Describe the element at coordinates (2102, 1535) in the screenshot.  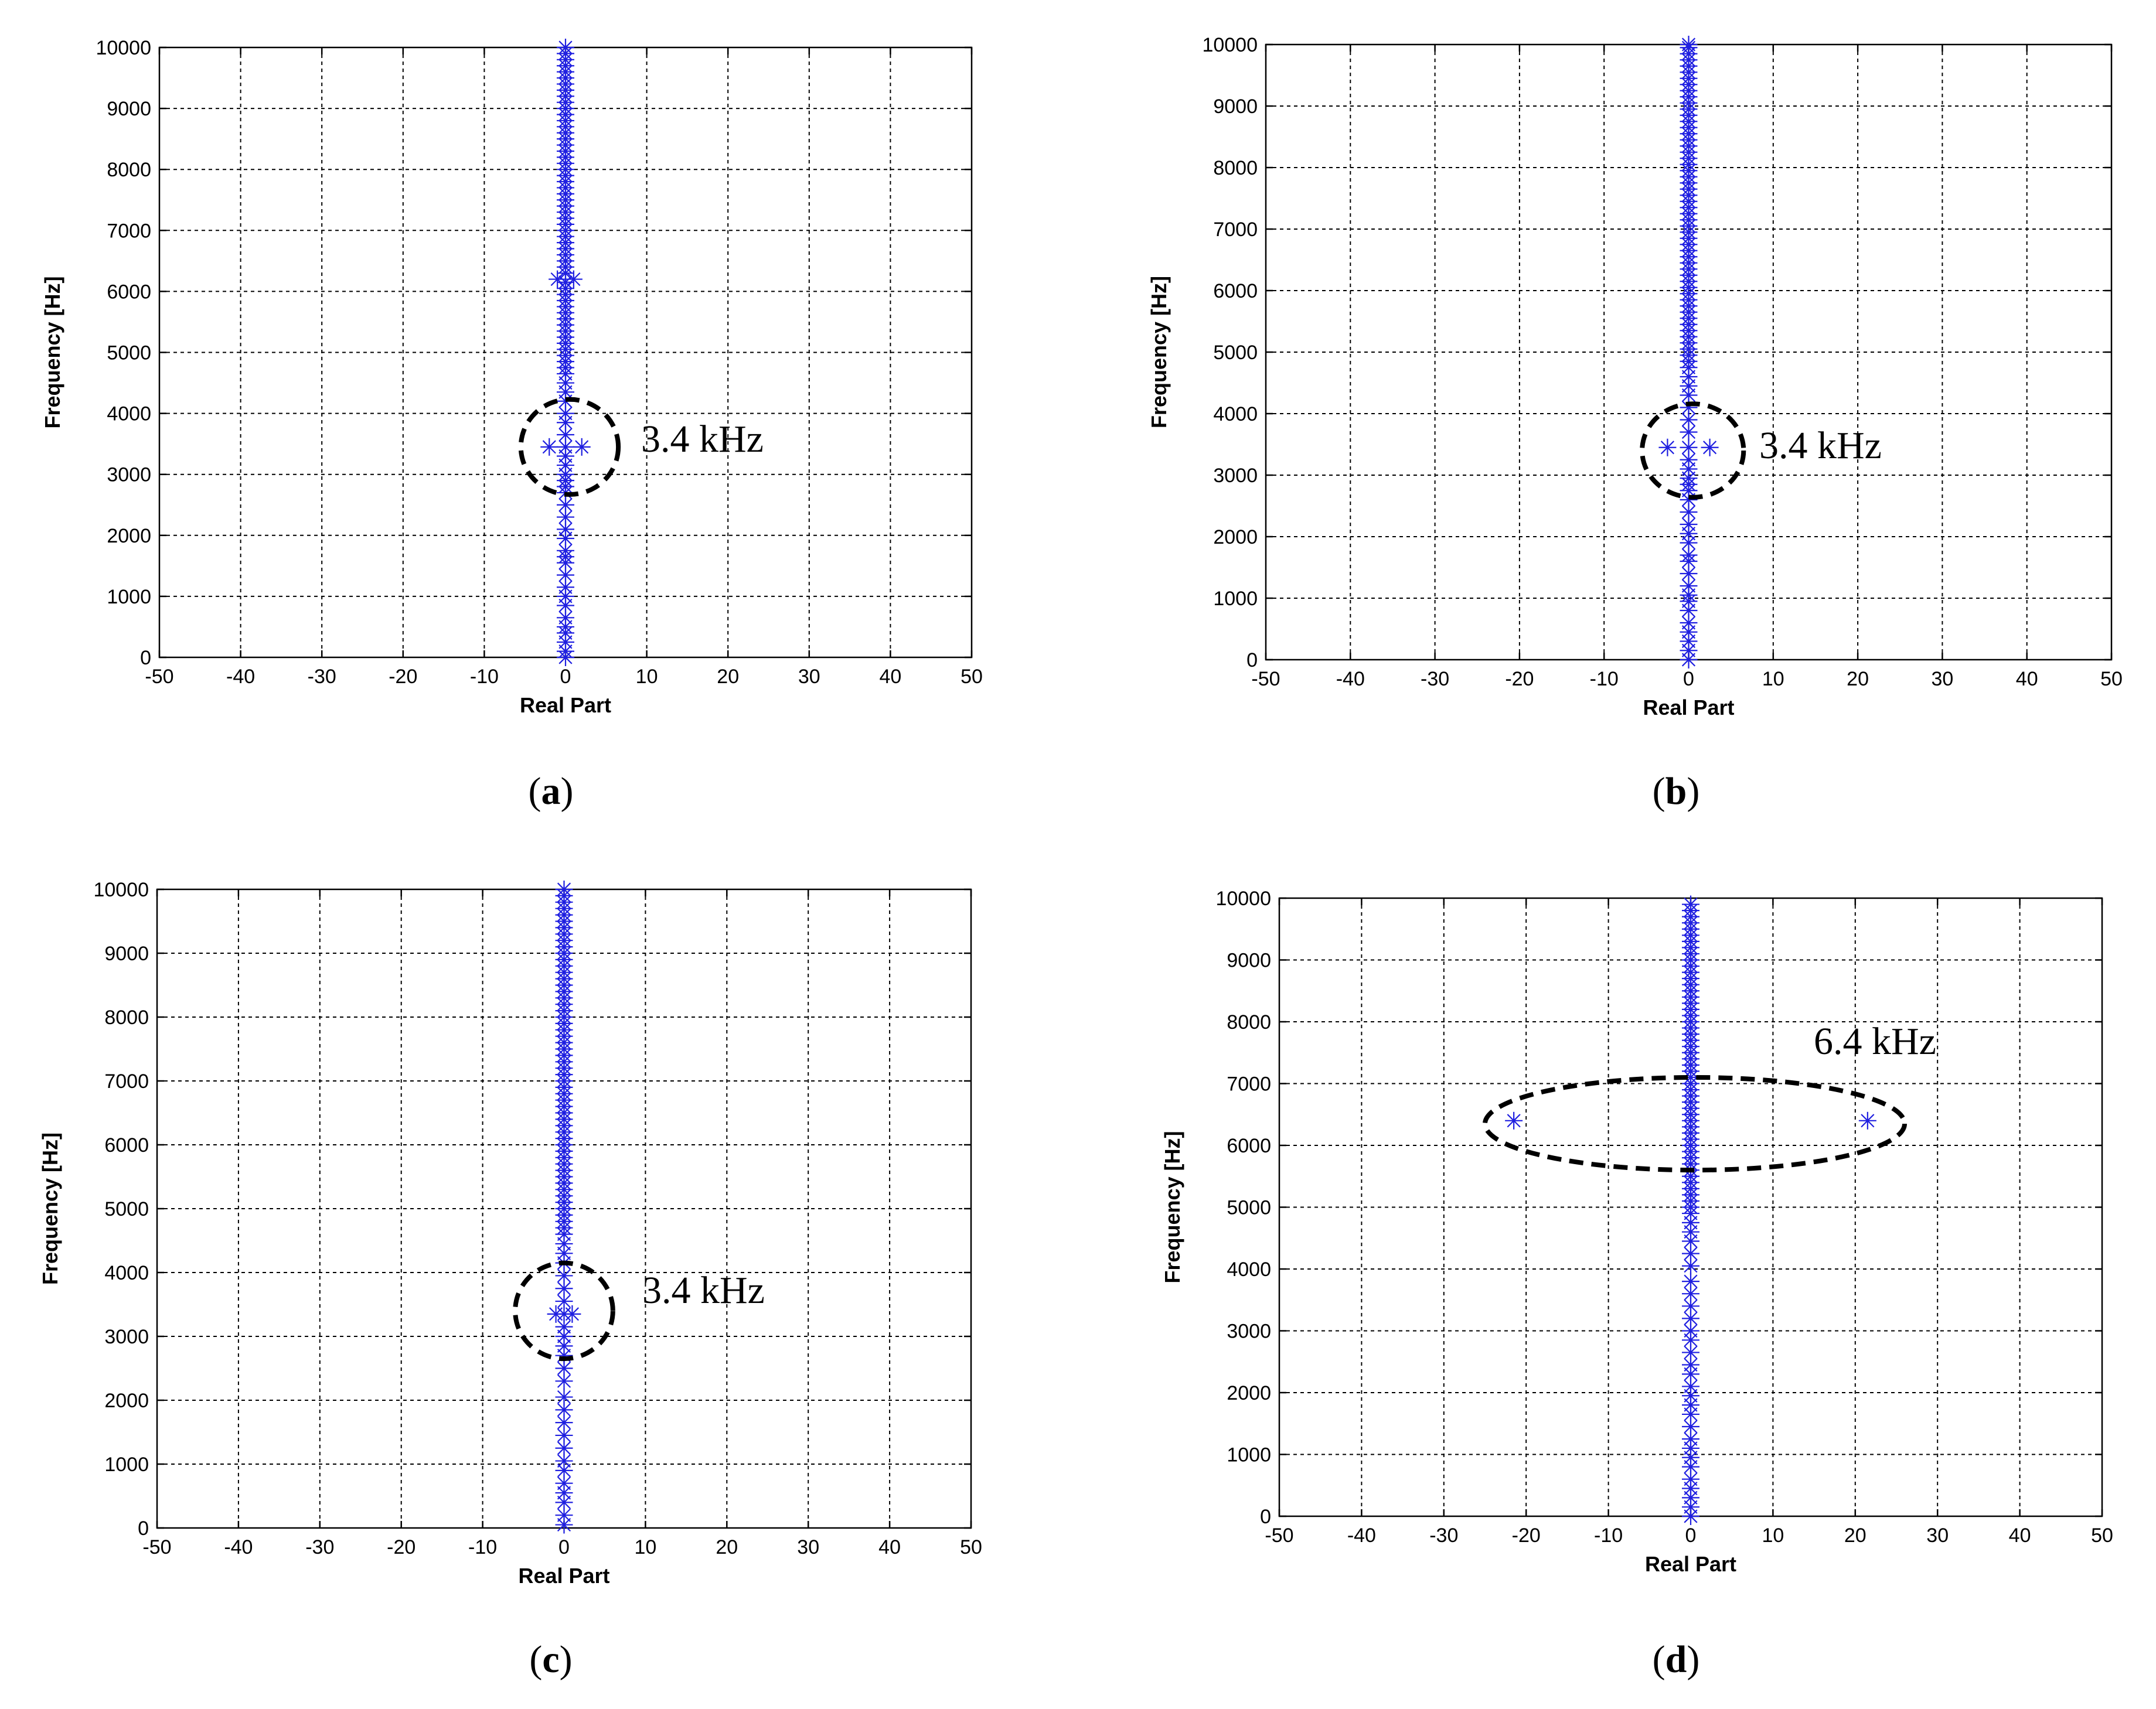
I see `x-tick-label: 50` at that location.